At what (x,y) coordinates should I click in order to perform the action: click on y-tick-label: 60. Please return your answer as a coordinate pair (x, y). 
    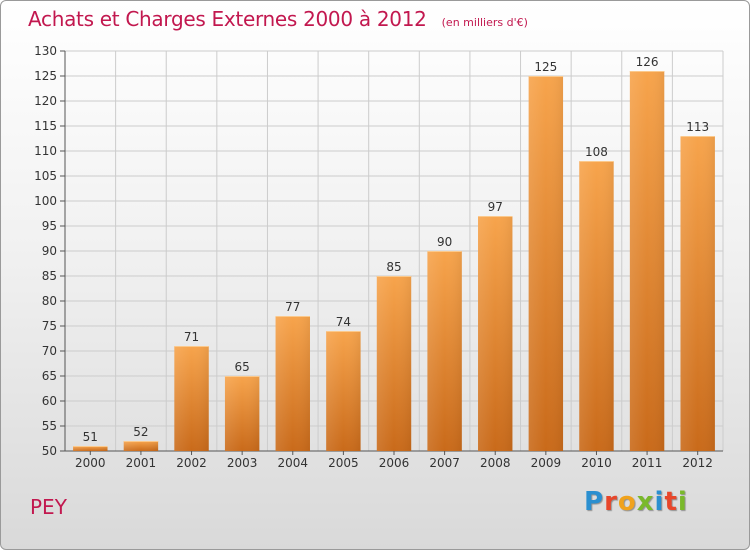
    Looking at the image, I should click on (49, 401).